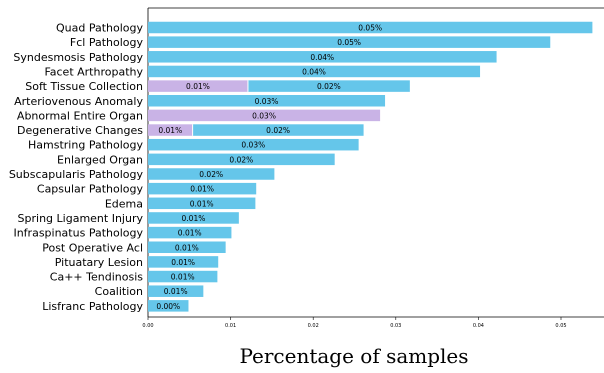 Image resolution: width=604 pixels, height=373 pixels. I want to click on category-label: Quad Pathology, so click(100, 28).